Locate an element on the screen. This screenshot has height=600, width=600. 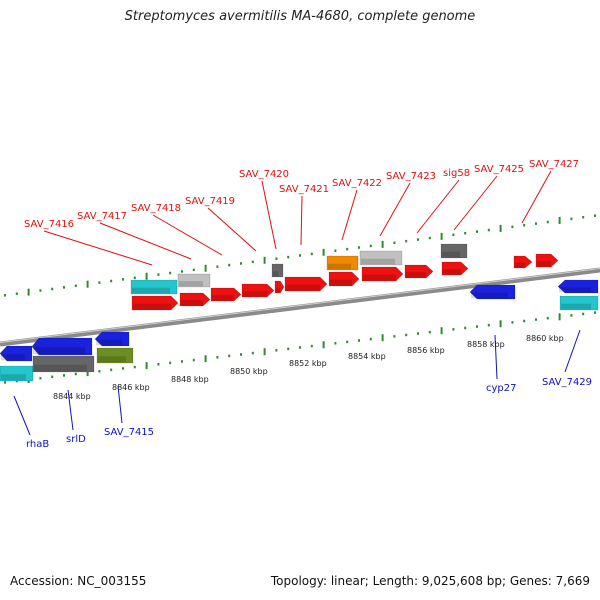
gene-sav-7422-orange is located at coordinates (342, 263).